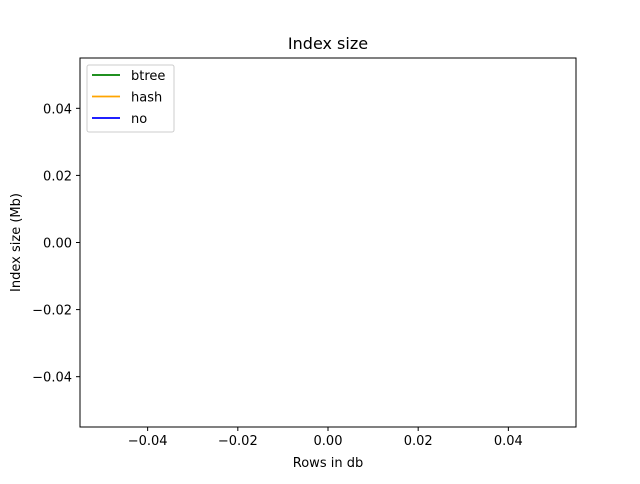 The height and width of the screenshot is (484, 640). I want to click on x-axis-ticks: −0.04 −0.02 0.00 0.02 0.04, so click(325, 438).